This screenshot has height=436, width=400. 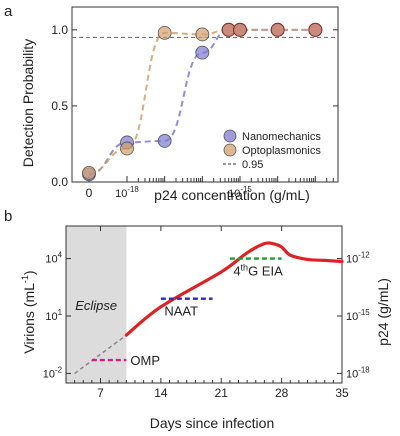 I want to click on panel-b-left-y-tick-label: 10⁻², so click(x=52, y=372).